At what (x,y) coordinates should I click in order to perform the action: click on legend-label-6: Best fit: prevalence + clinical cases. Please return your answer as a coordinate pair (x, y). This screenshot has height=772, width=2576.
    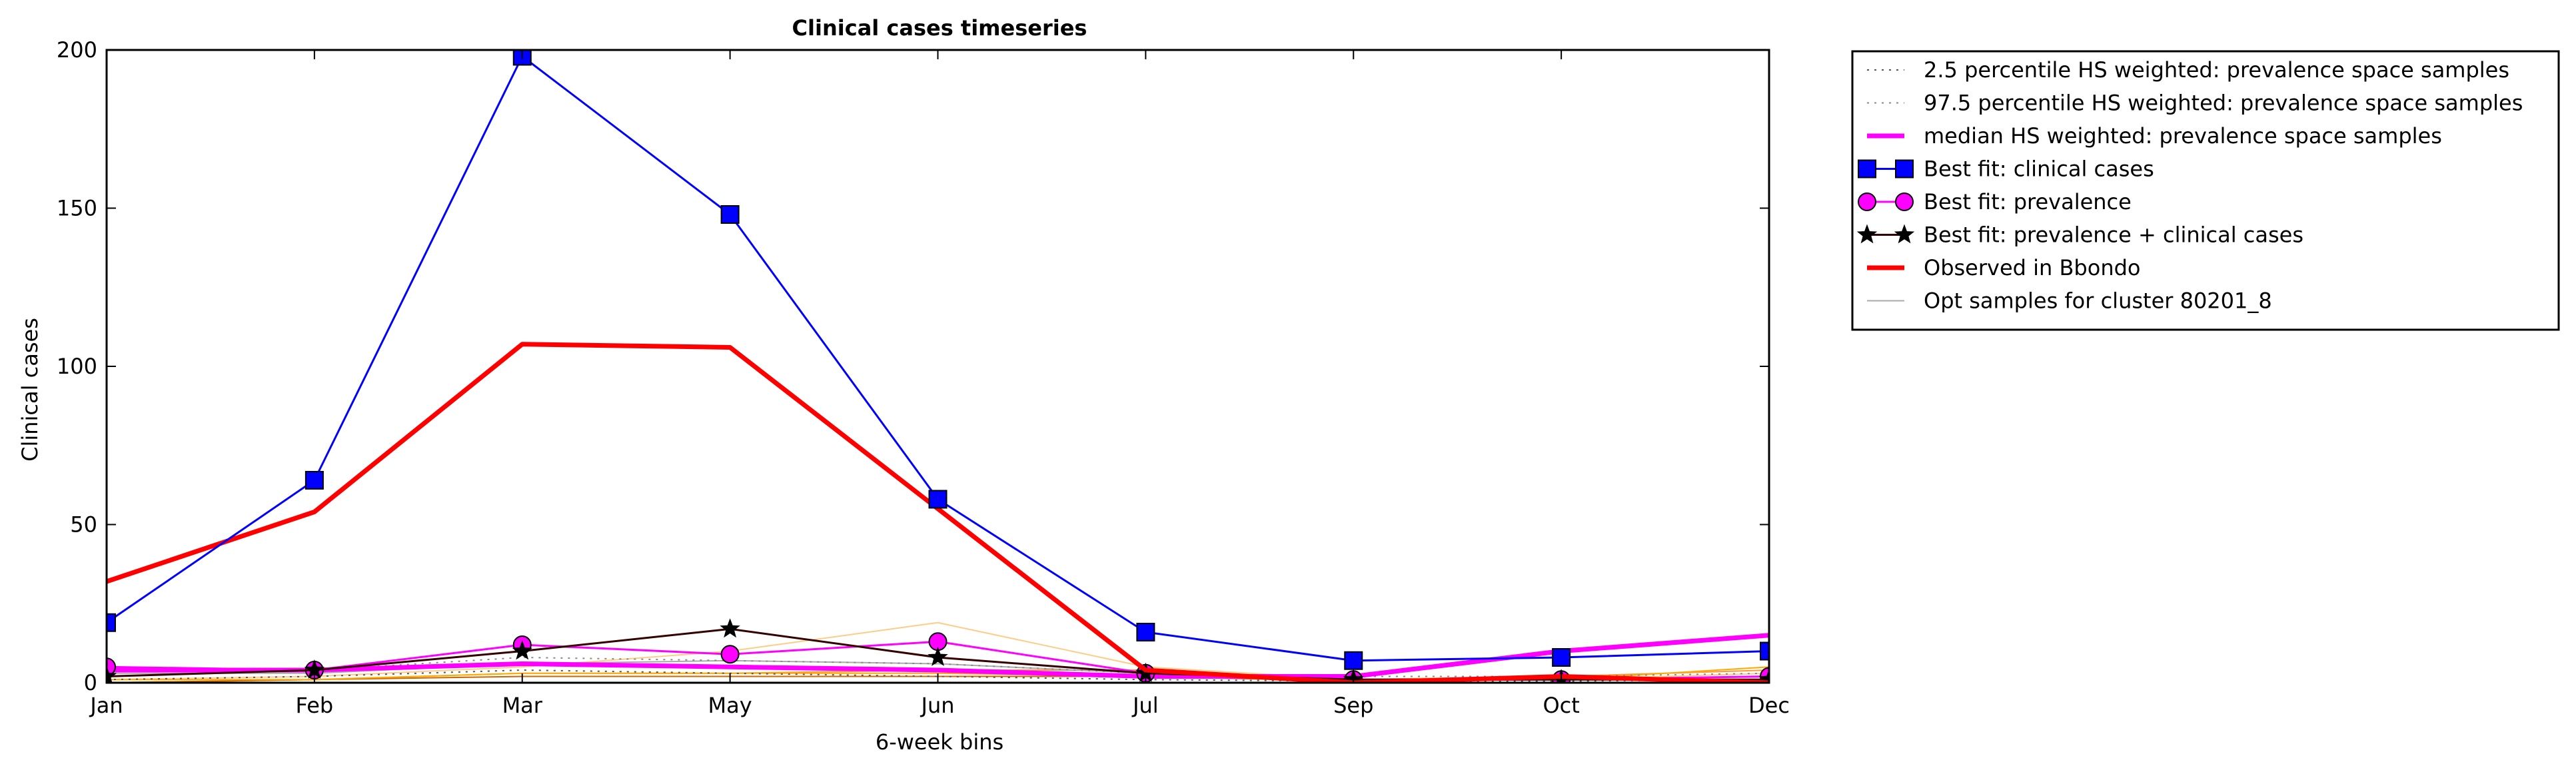
    Looking at the image, I should click on (2113, 235).